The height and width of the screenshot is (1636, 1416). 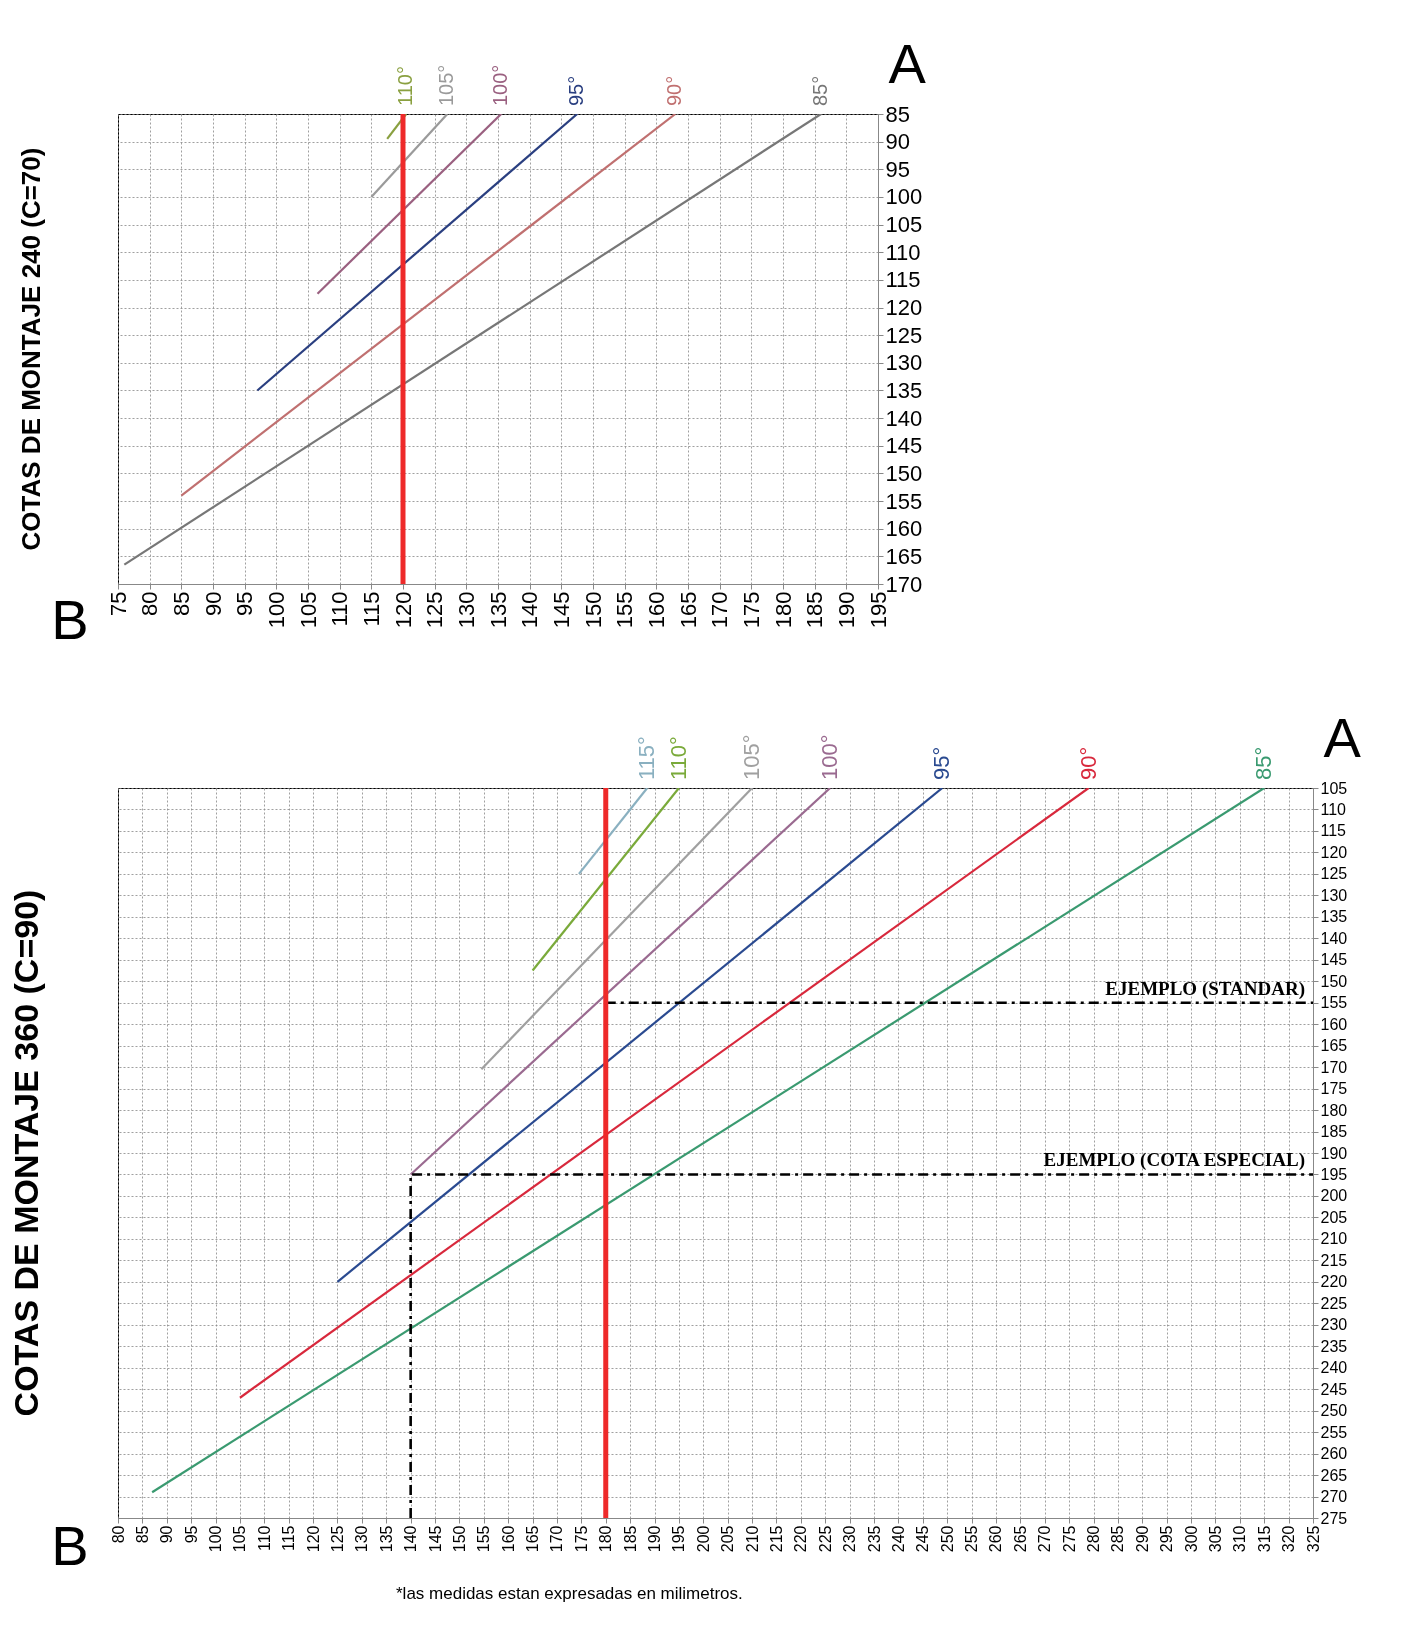 I want to click on y-tick-label: 240, so click(x=1334, y=1368).